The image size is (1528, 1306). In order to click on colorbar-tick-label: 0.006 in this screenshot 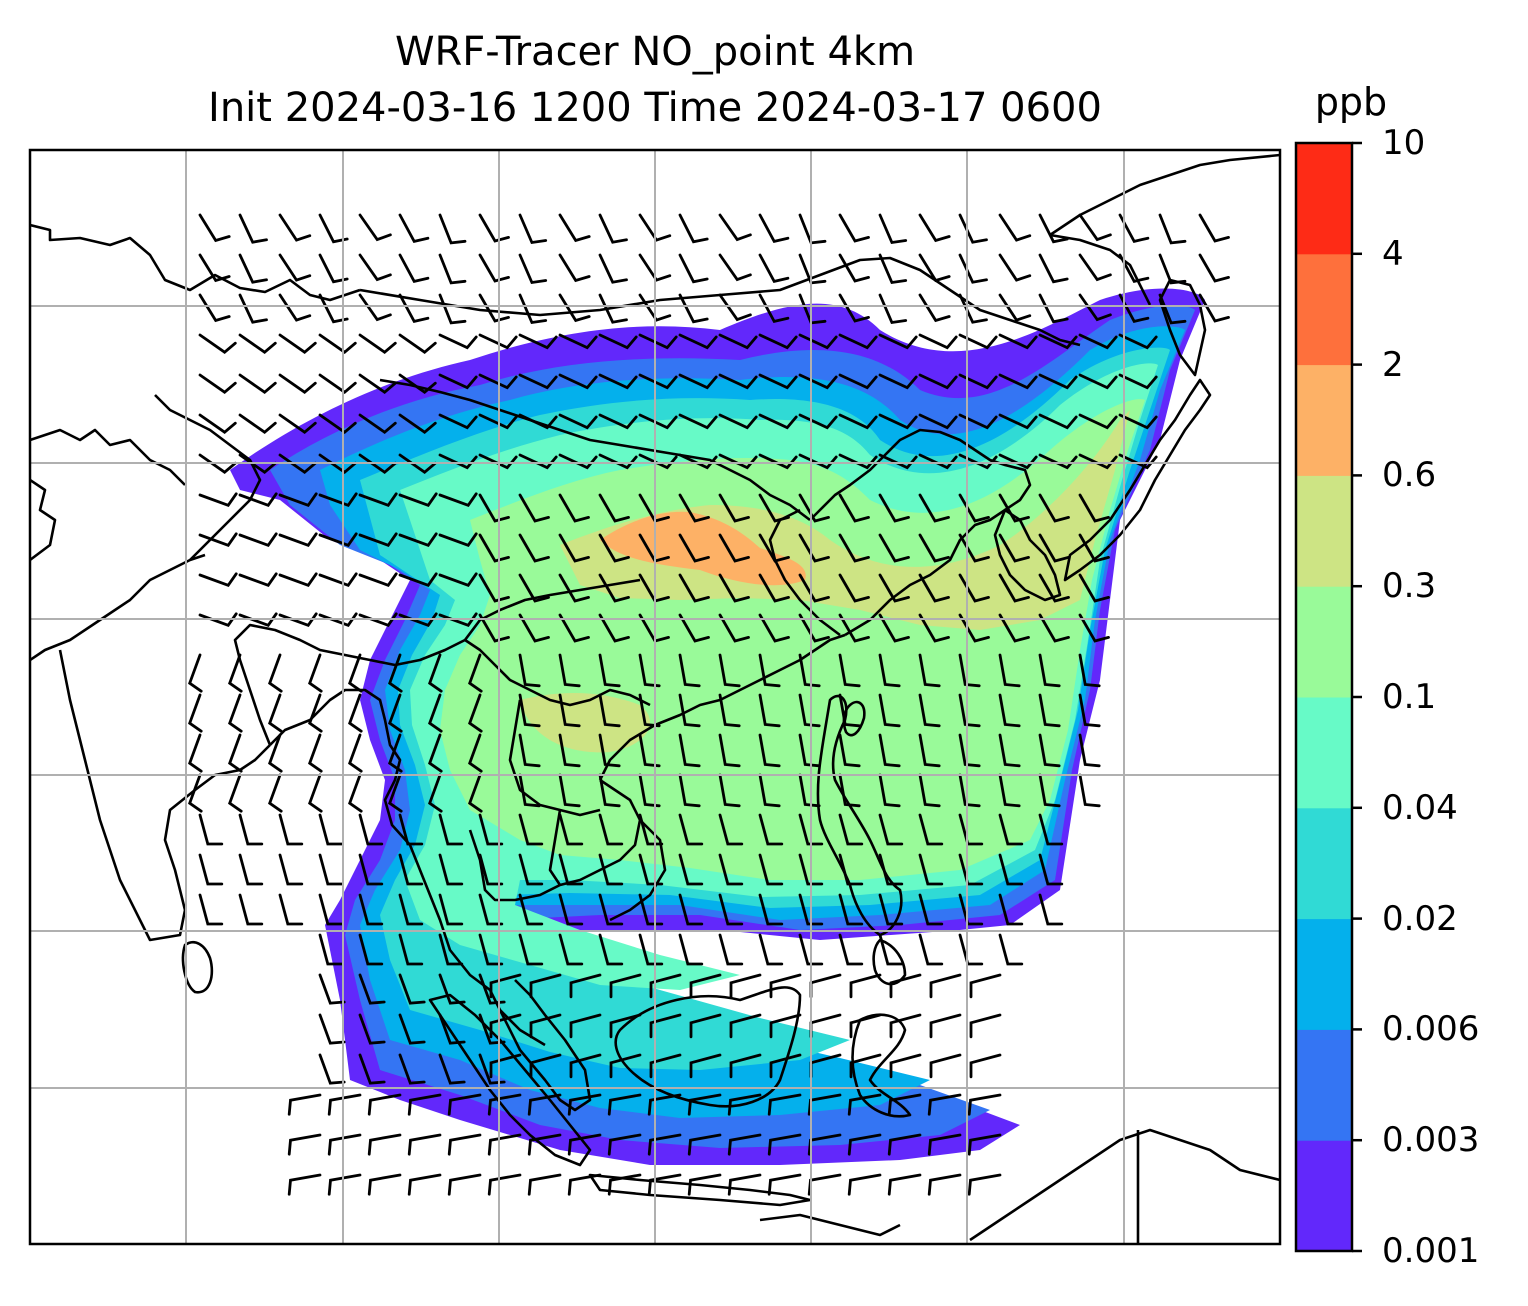, I will do `click(1431, 1029)`.